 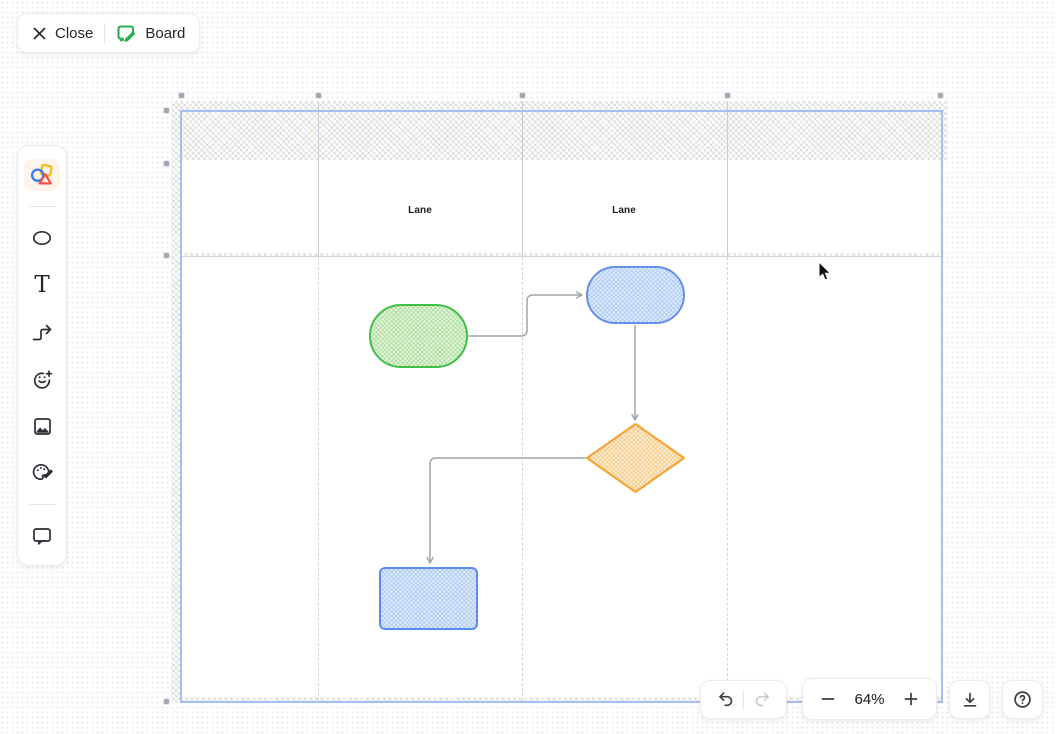 I want to click on download-icon, so click(x=969, y=699).